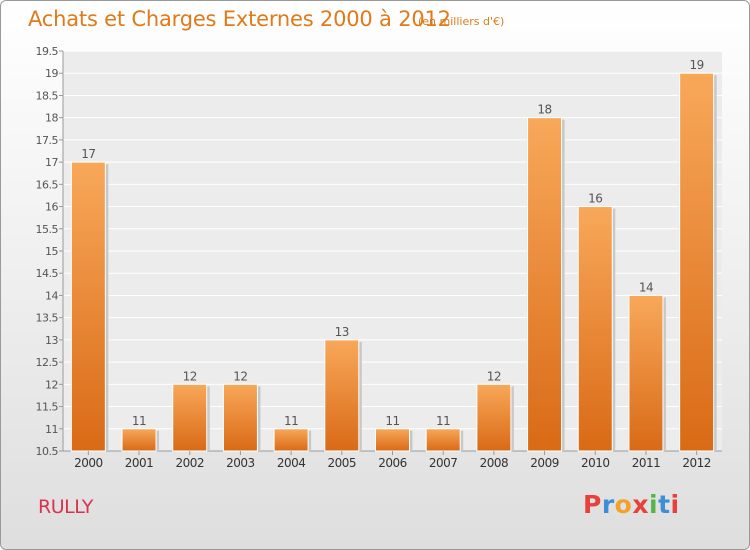  I want to click on y-tick-label: 16, so click(51, 207).